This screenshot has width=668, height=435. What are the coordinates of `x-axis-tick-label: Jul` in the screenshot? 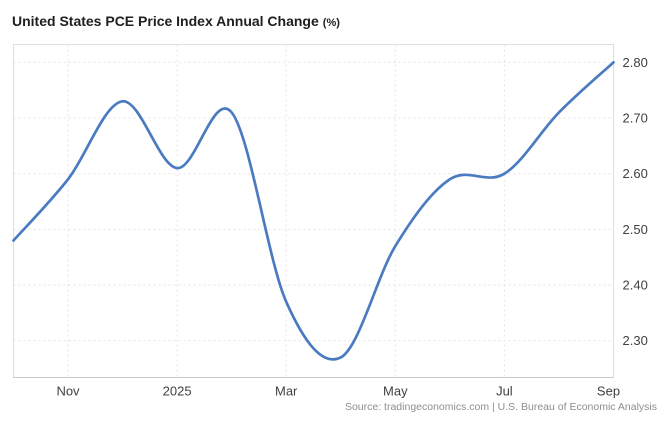 It's located at (504, 391).